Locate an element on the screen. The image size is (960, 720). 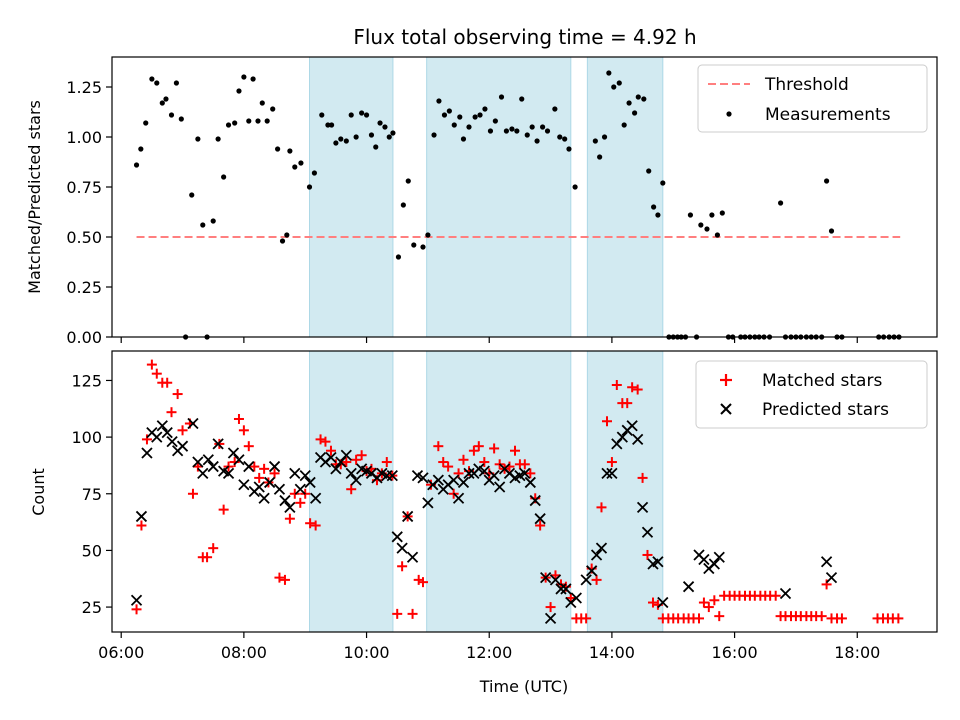
count-y-tick-label: 75 is located at coordinates (92, 494).